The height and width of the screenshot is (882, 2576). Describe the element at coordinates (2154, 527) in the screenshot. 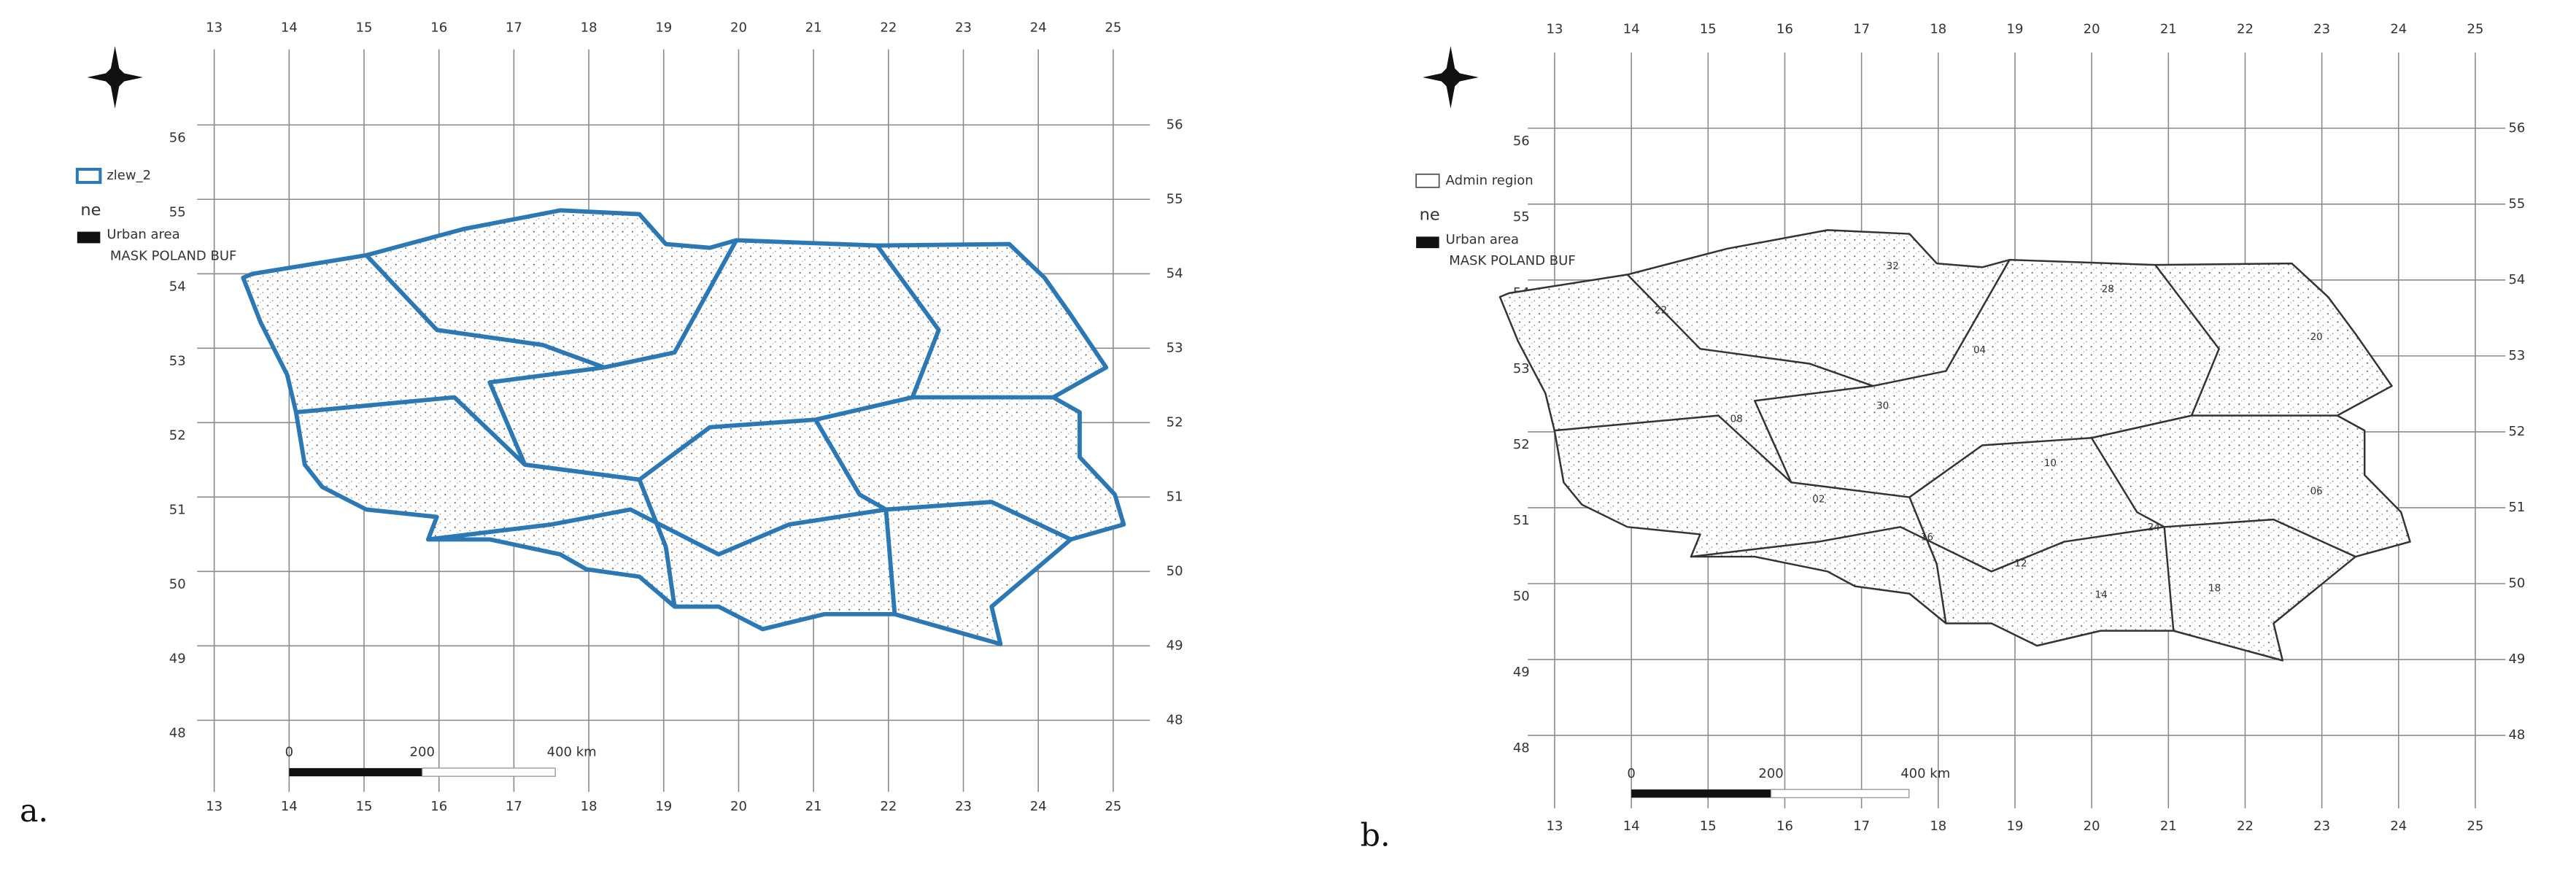

I see `region-label: 24` at that location.